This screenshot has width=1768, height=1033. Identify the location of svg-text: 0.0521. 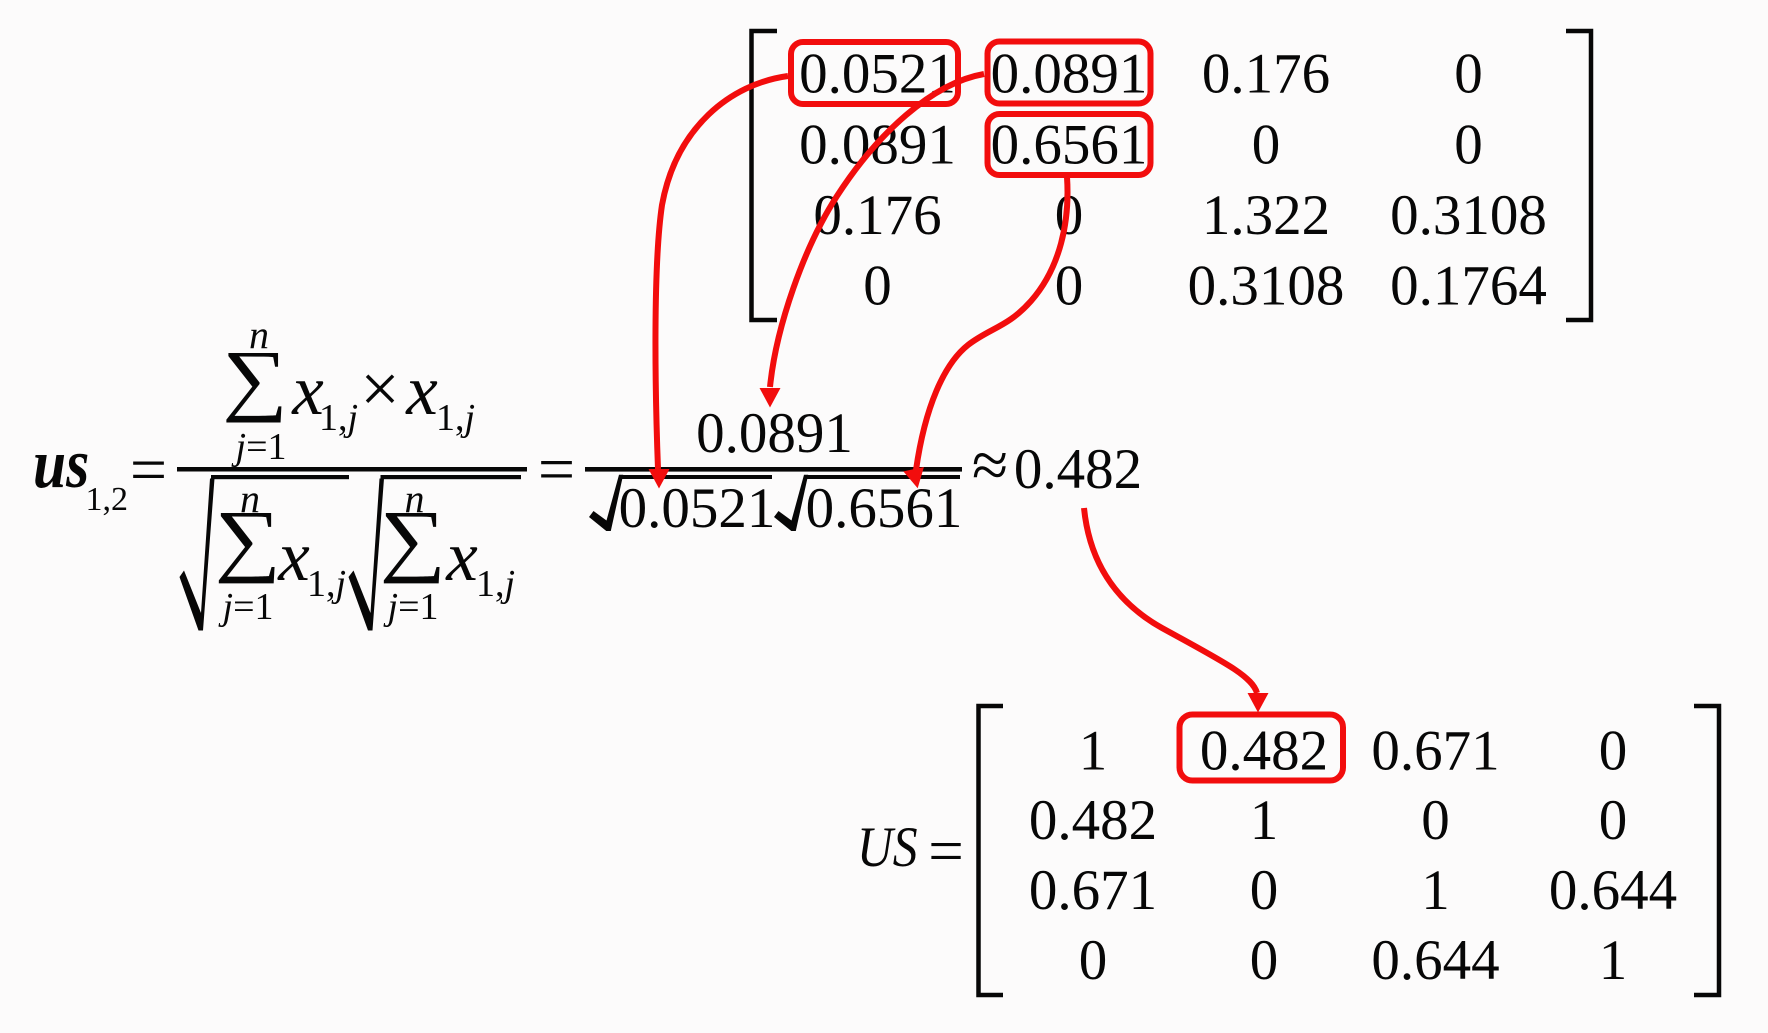
(697, 508).